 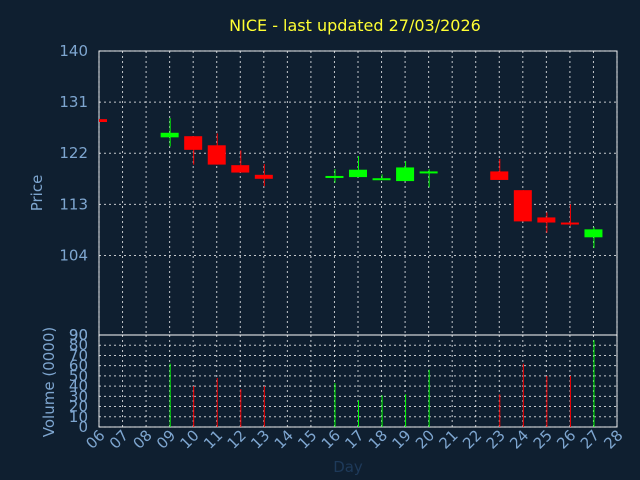 What do you see at coordinates (119, 439) in the screenshot?
I see `x-tick-label: 07` at bounding box center [119, 439].